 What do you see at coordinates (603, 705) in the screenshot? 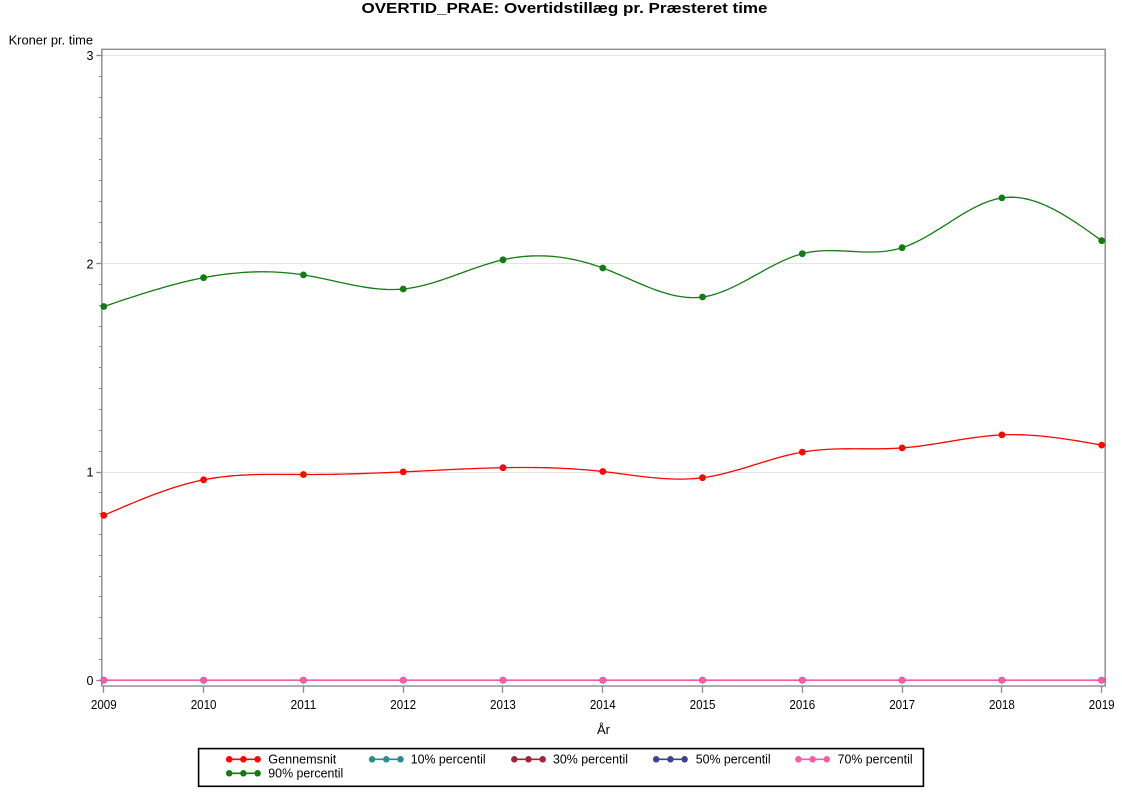
I see `svg-text: 2014` at bounding box center [603, 705].